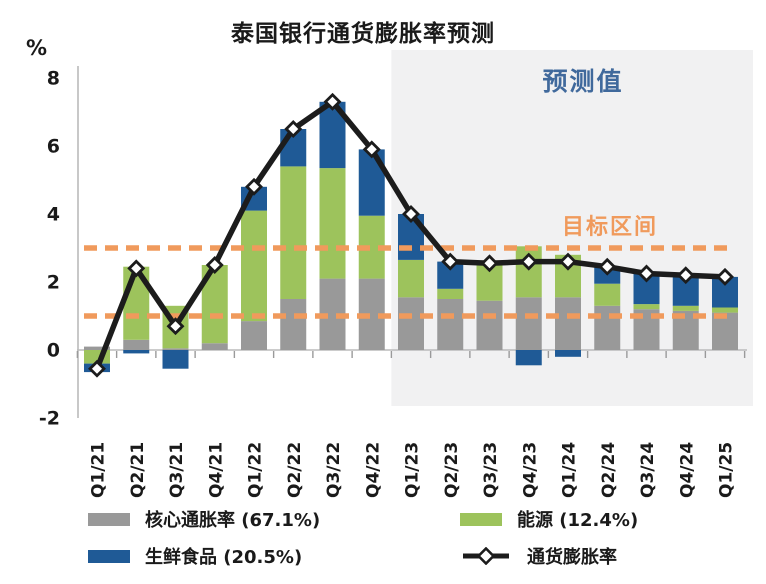 The image size is (766, 584). Describe the element at coordinates (491, 470) in the screenshot. I see `x-tick-label: Q3/23` at that location.